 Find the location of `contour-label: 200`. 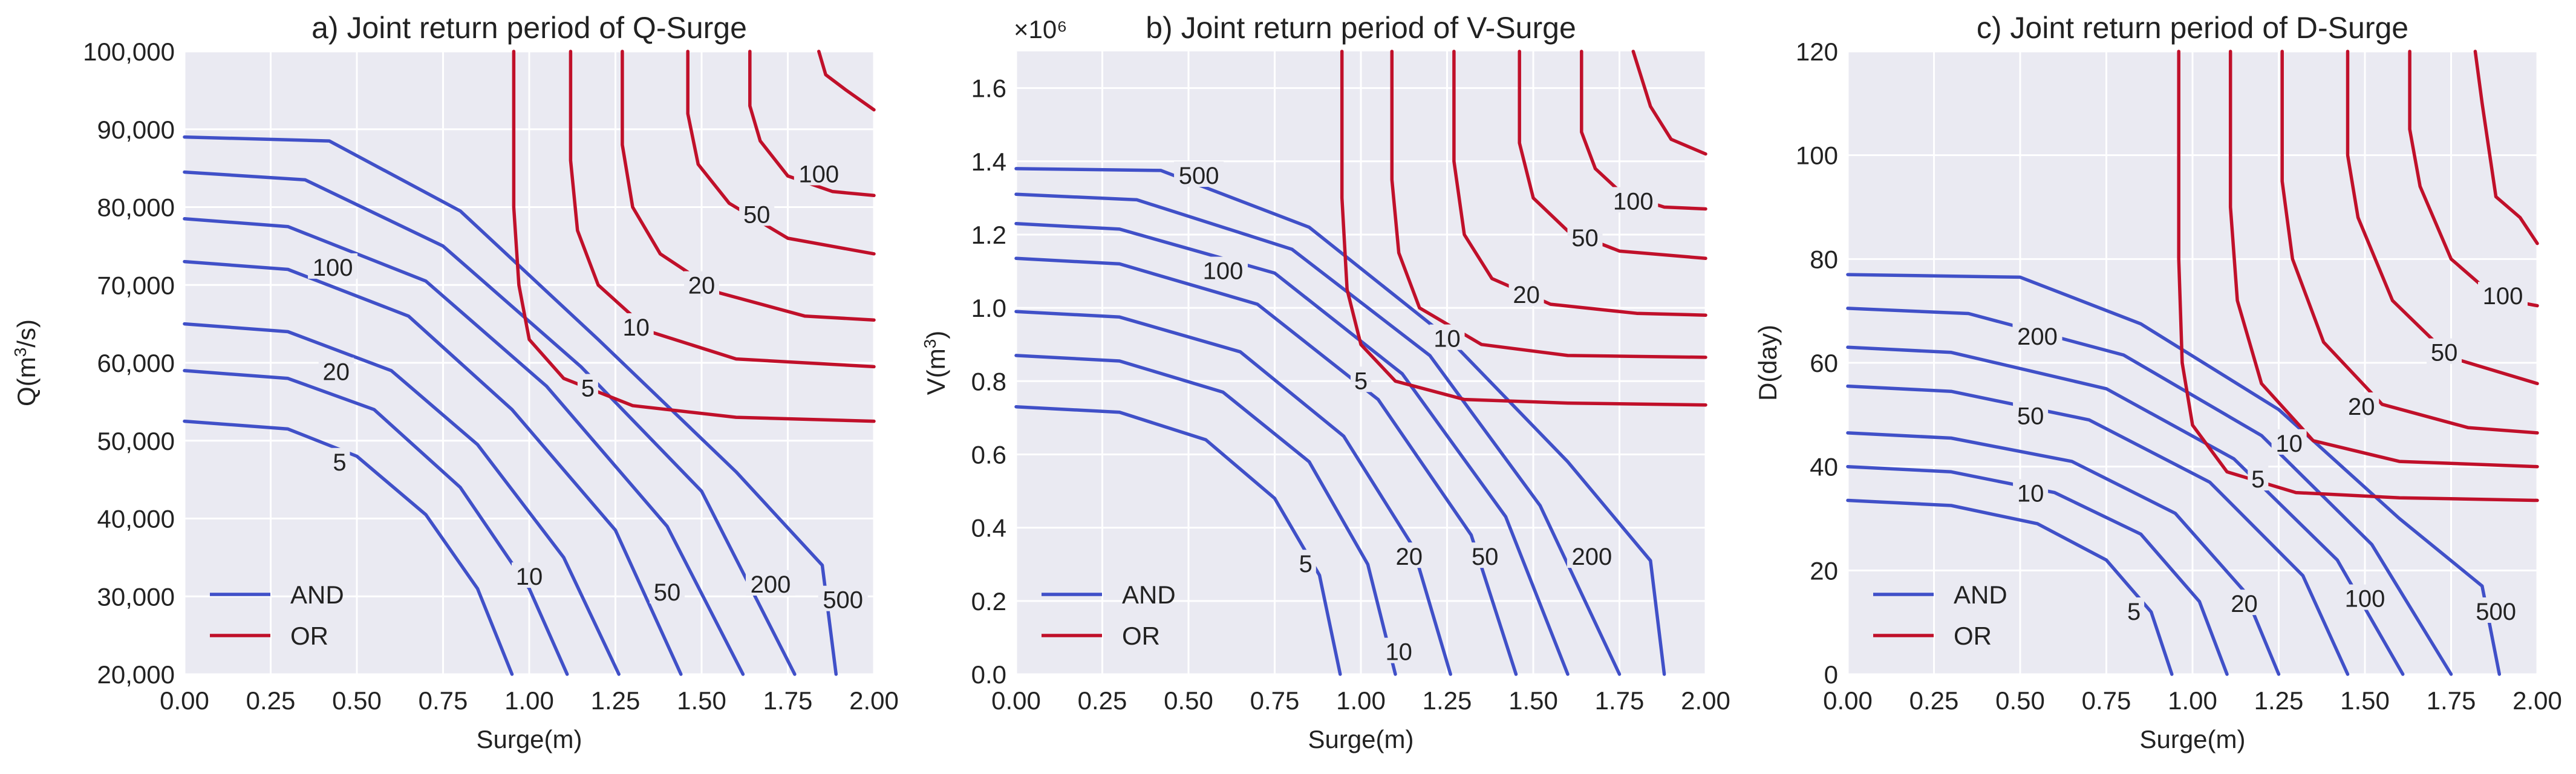

contour-label: 200 is located at coordinates (1592, 557).